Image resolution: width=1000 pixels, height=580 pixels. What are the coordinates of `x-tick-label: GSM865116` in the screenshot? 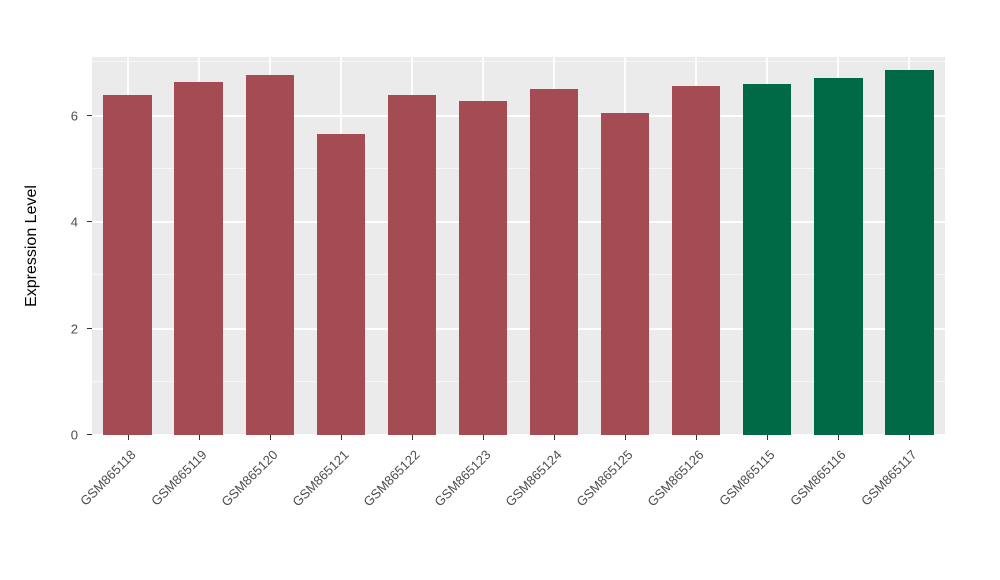 It's located at (818, 478).